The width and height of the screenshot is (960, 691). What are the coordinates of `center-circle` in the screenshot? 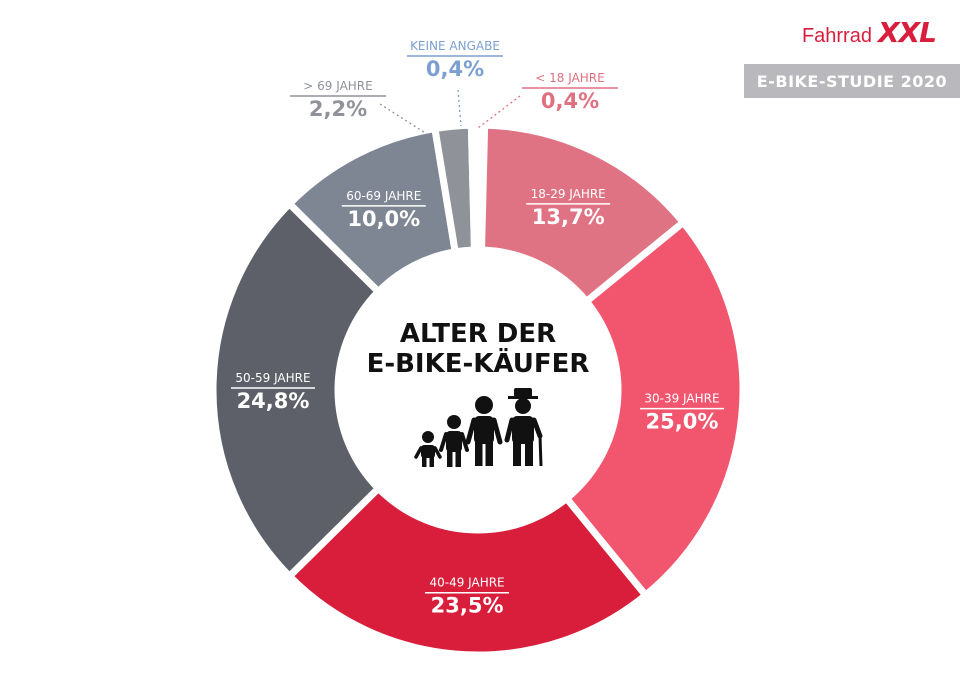 It's located at (478, 390).